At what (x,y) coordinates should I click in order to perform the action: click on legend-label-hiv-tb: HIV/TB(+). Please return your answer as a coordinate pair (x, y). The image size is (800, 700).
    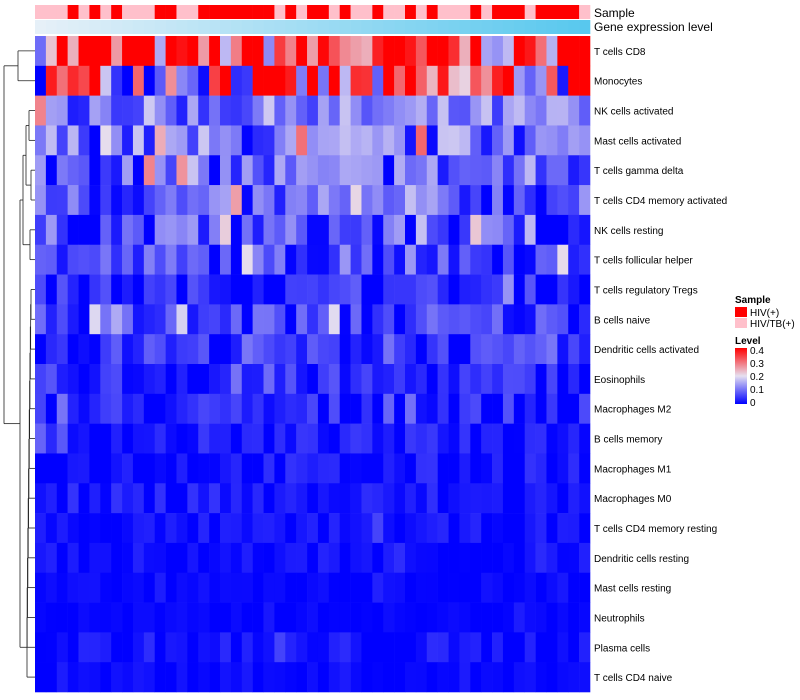
    Looking at the image, I should click on (772, 324).